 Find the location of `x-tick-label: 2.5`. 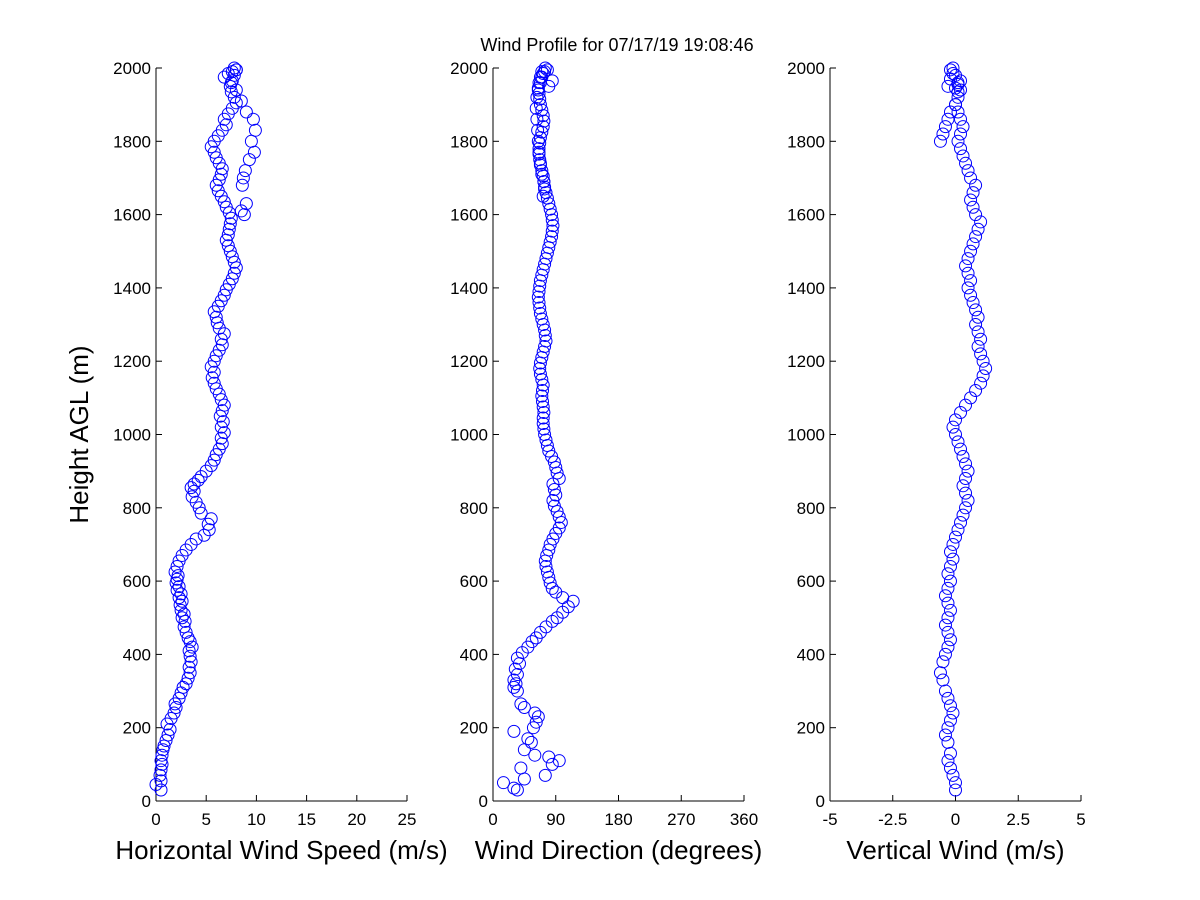

x-tick-label: 2.5 is located at coordinates (1018, 819).